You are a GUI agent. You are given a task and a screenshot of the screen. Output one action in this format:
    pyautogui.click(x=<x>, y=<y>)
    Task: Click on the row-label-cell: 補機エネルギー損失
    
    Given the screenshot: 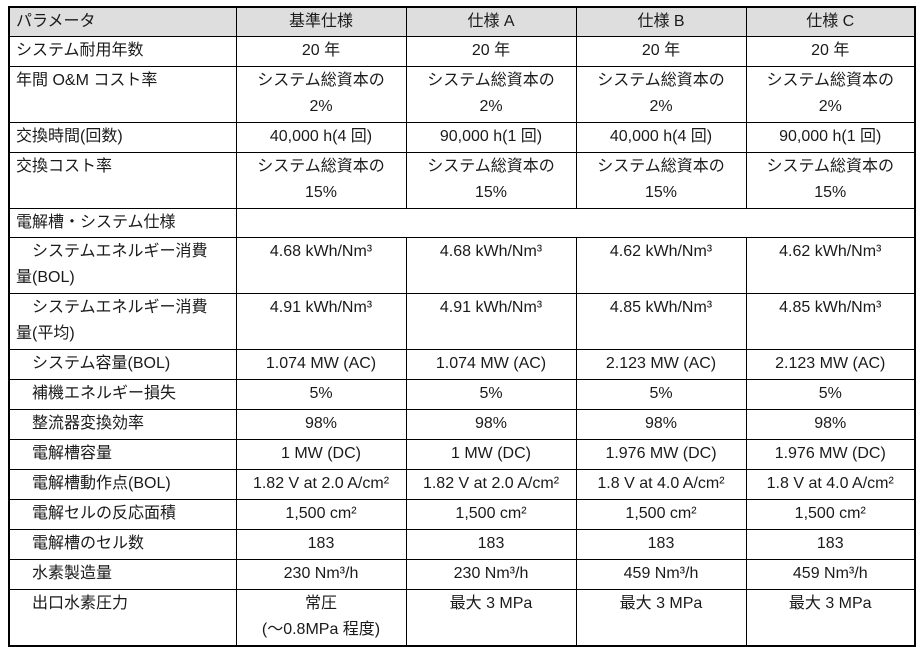 What is the action you would take?
    pyautogui.click(x=122, y=394)
    